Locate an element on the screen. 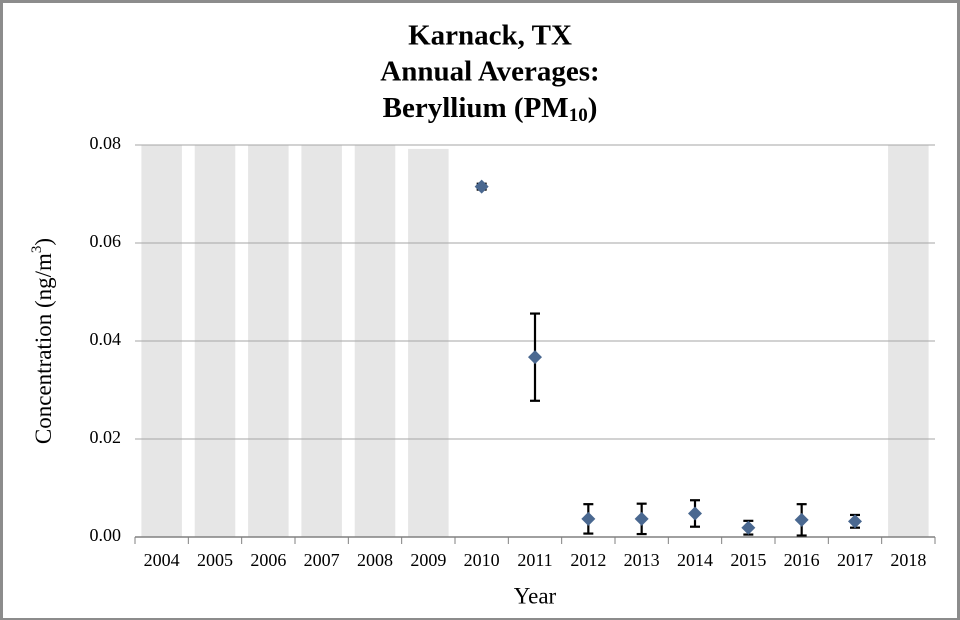  title-subscript: 10 is located at coordinates (578, 115).